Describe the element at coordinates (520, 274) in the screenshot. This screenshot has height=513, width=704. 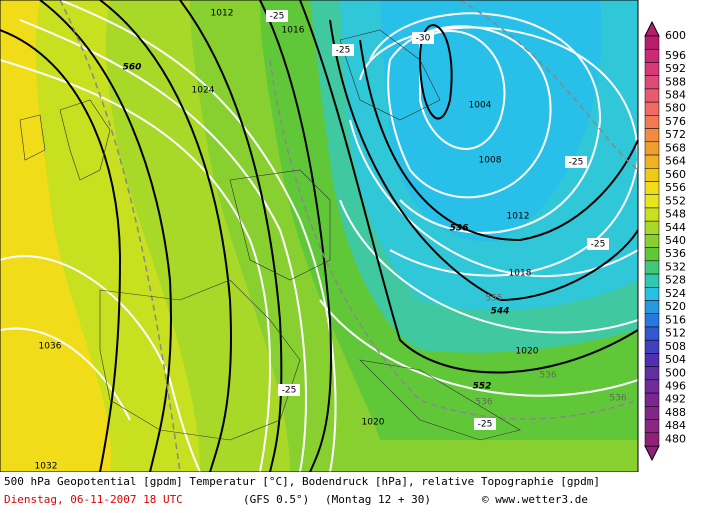
I see `isobar-label: 1018` at that location.